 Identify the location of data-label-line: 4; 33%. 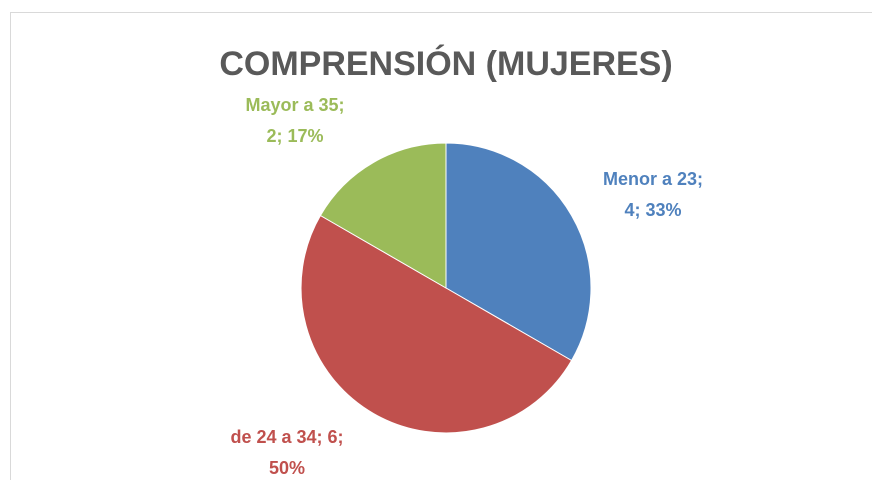
(652, 210).